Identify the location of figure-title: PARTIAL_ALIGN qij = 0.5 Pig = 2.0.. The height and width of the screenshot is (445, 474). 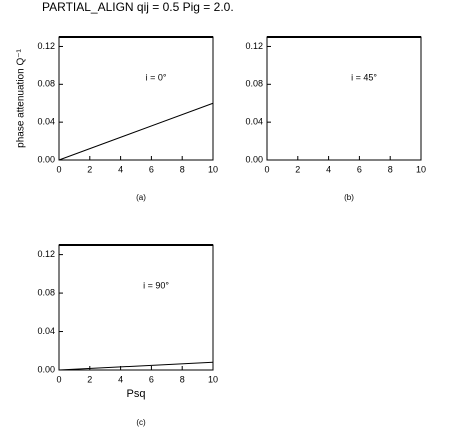
(138, 7).